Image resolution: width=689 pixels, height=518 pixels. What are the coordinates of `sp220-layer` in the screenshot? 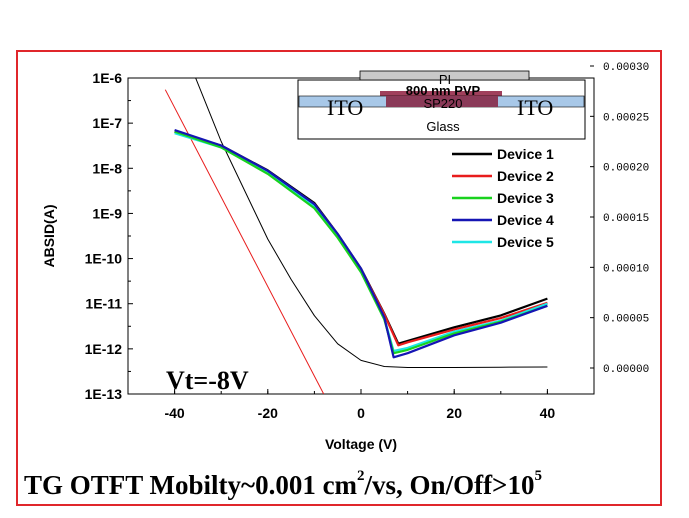 It's located at (442, 101).